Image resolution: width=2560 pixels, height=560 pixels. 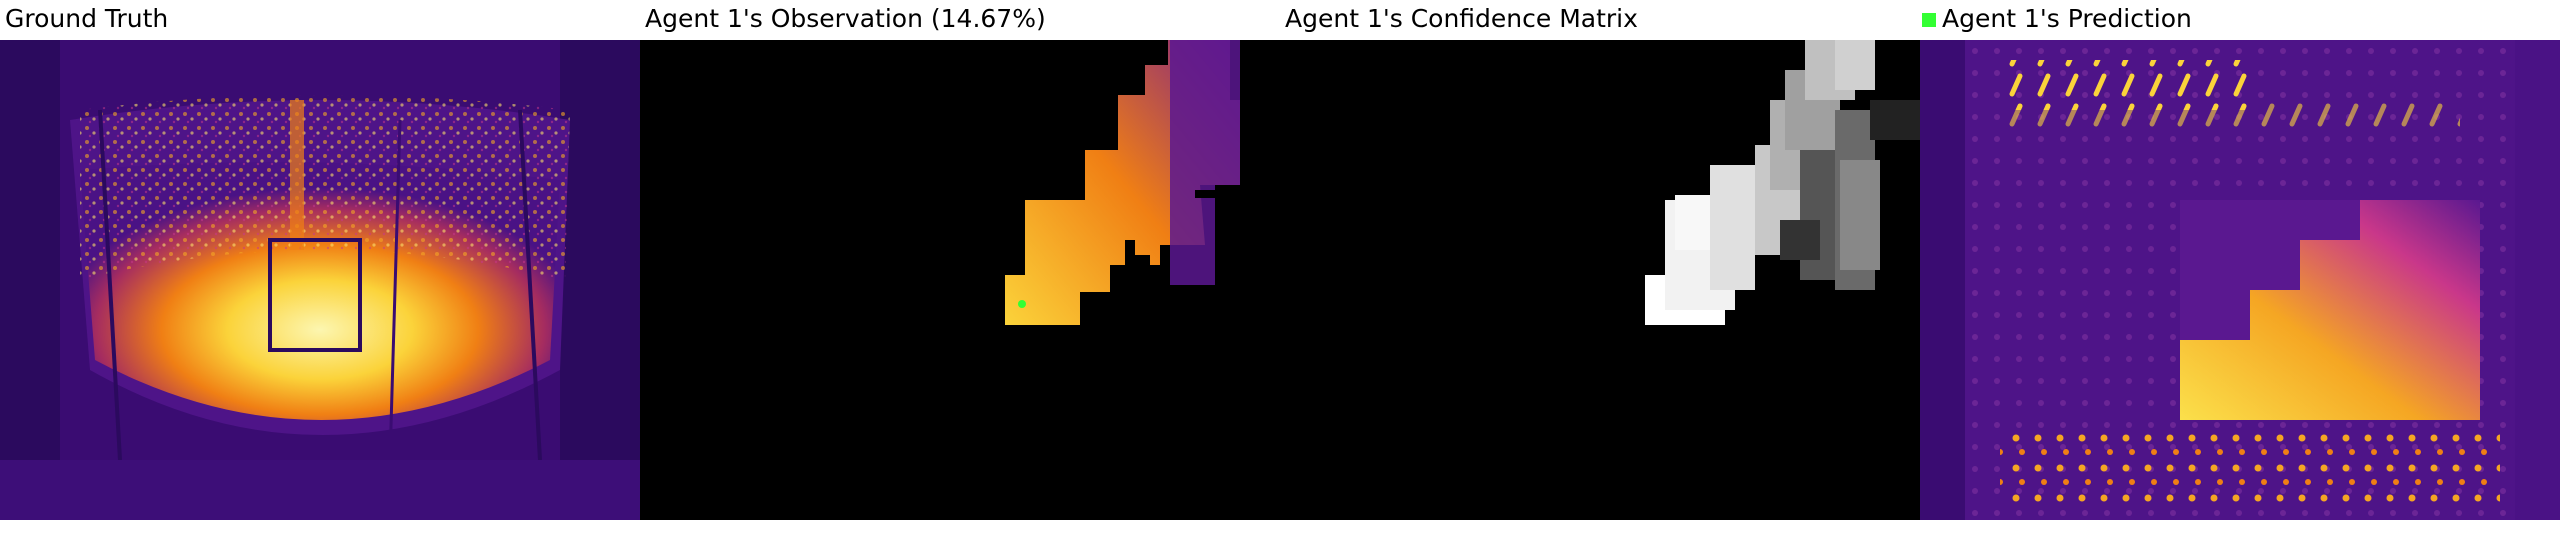 I want to click on observation-title: Agent 1's Observation (14.67%), so click(x=845, y=18).